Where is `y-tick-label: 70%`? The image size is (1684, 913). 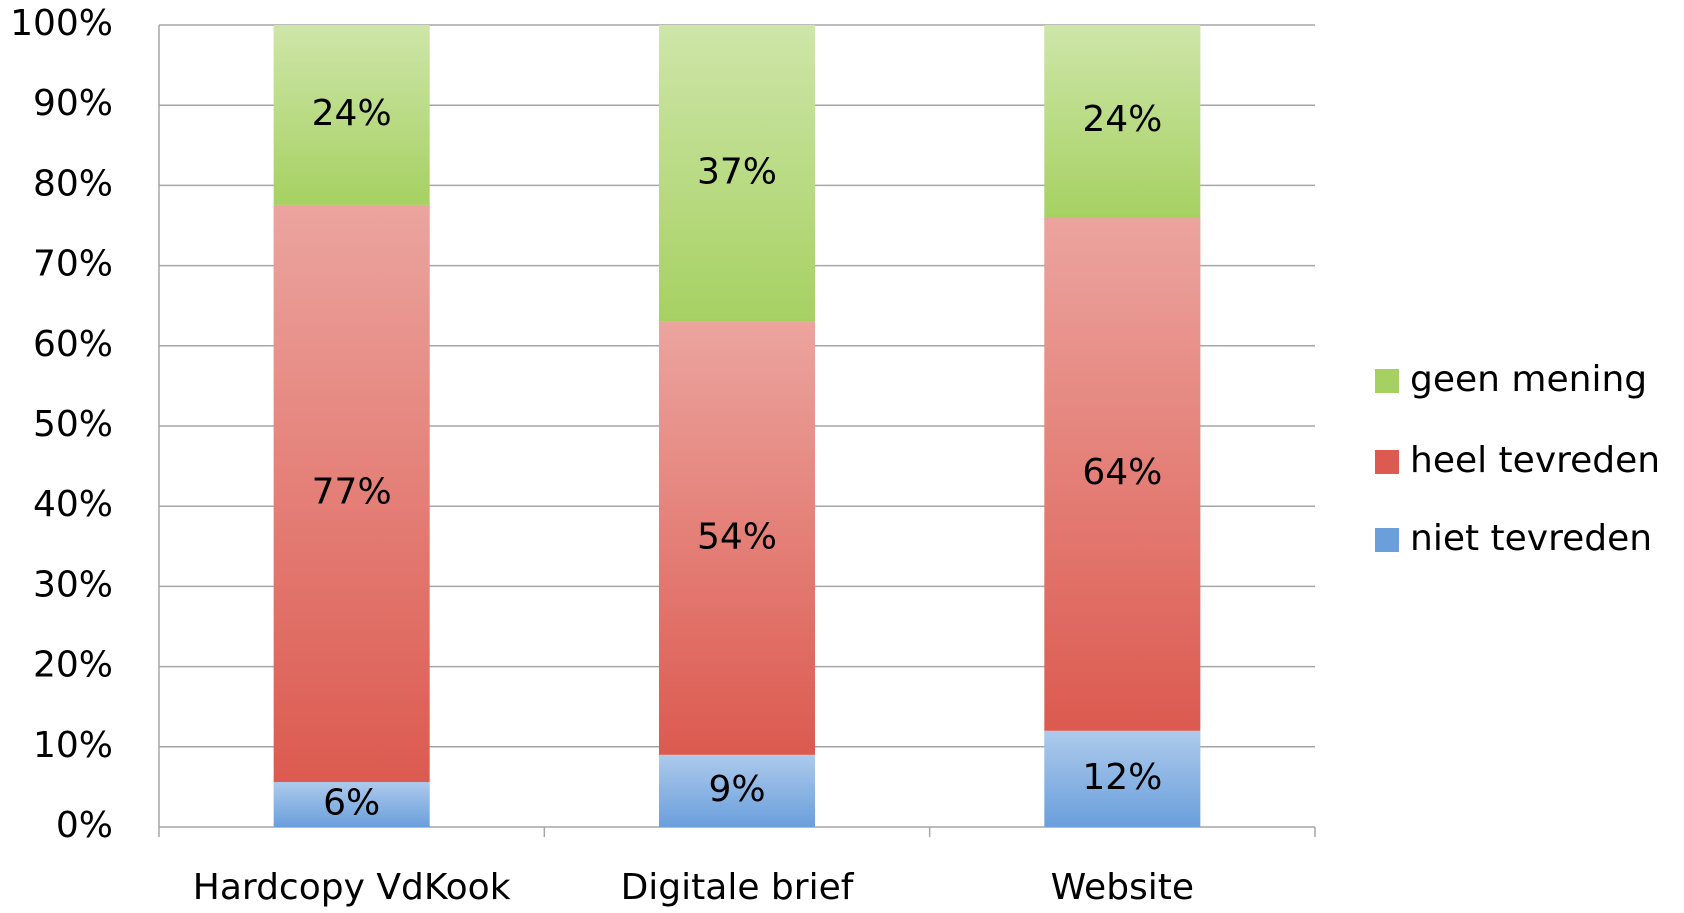 y-tick-label: 70% is located at coordinates (73, 264).